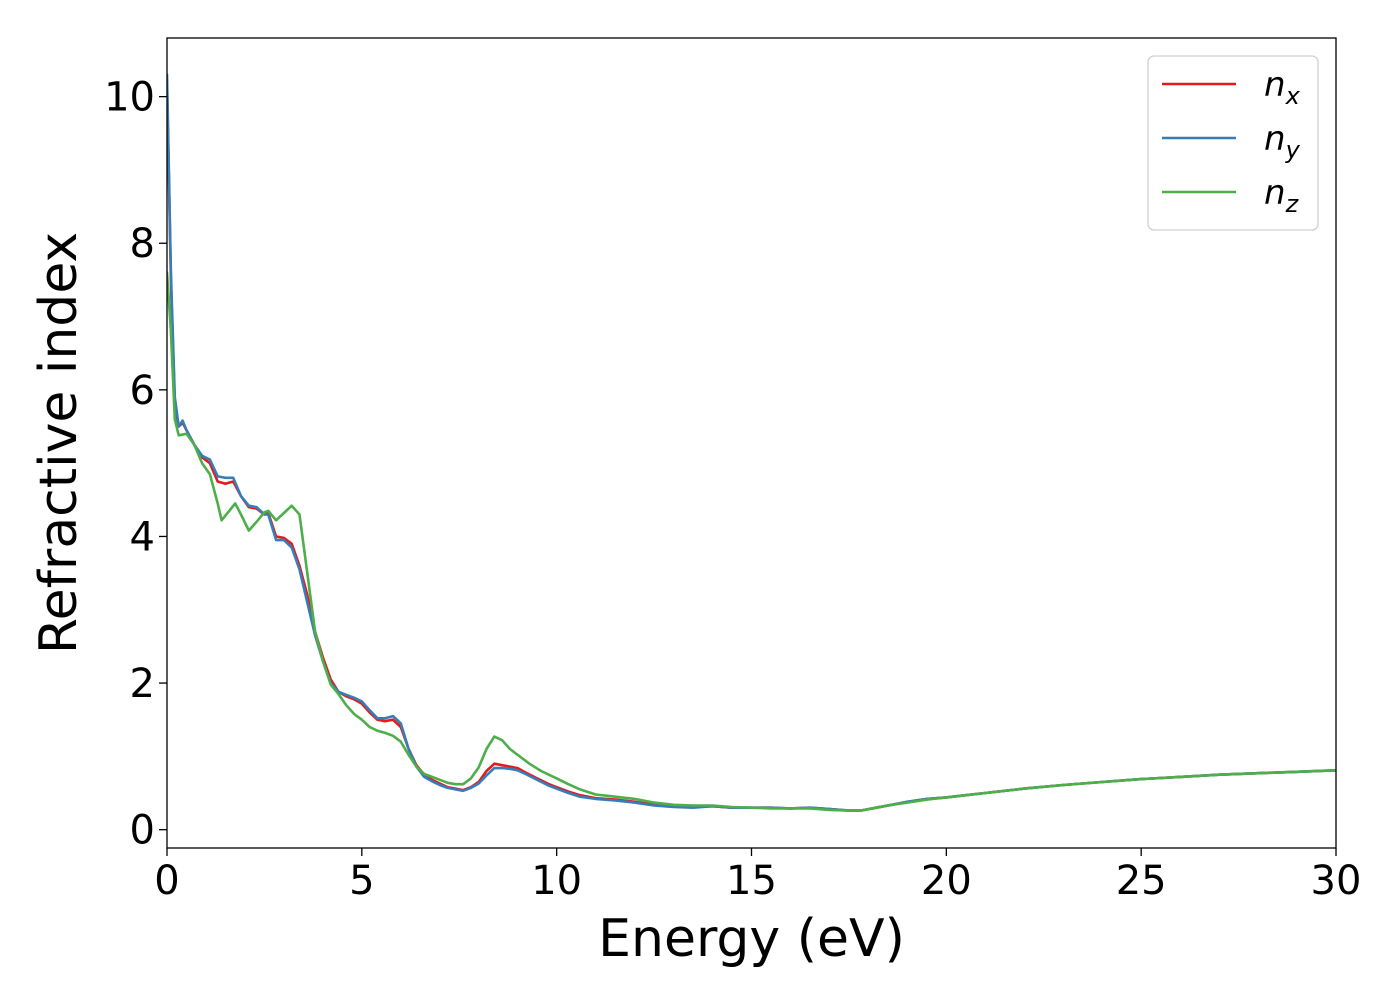 The width and height of the screenshot is (1400, 1000). I want to click on x-tick-label: 10, so click(556, 881).